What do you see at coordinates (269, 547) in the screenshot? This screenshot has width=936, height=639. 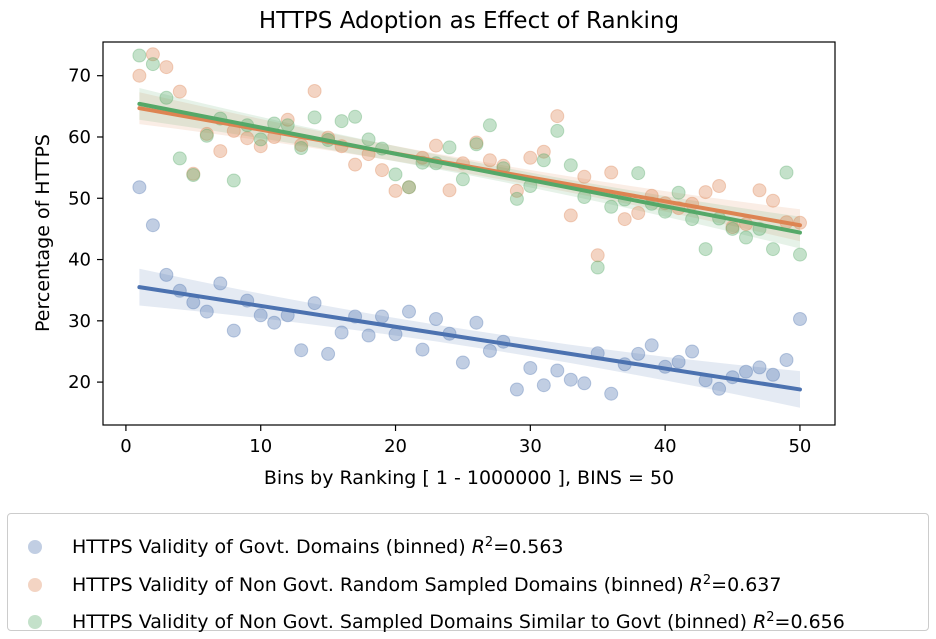 I see `legend-series-name: HTTPS Validity of Govt. Domains (binned)` at bounding box center [269, 547].